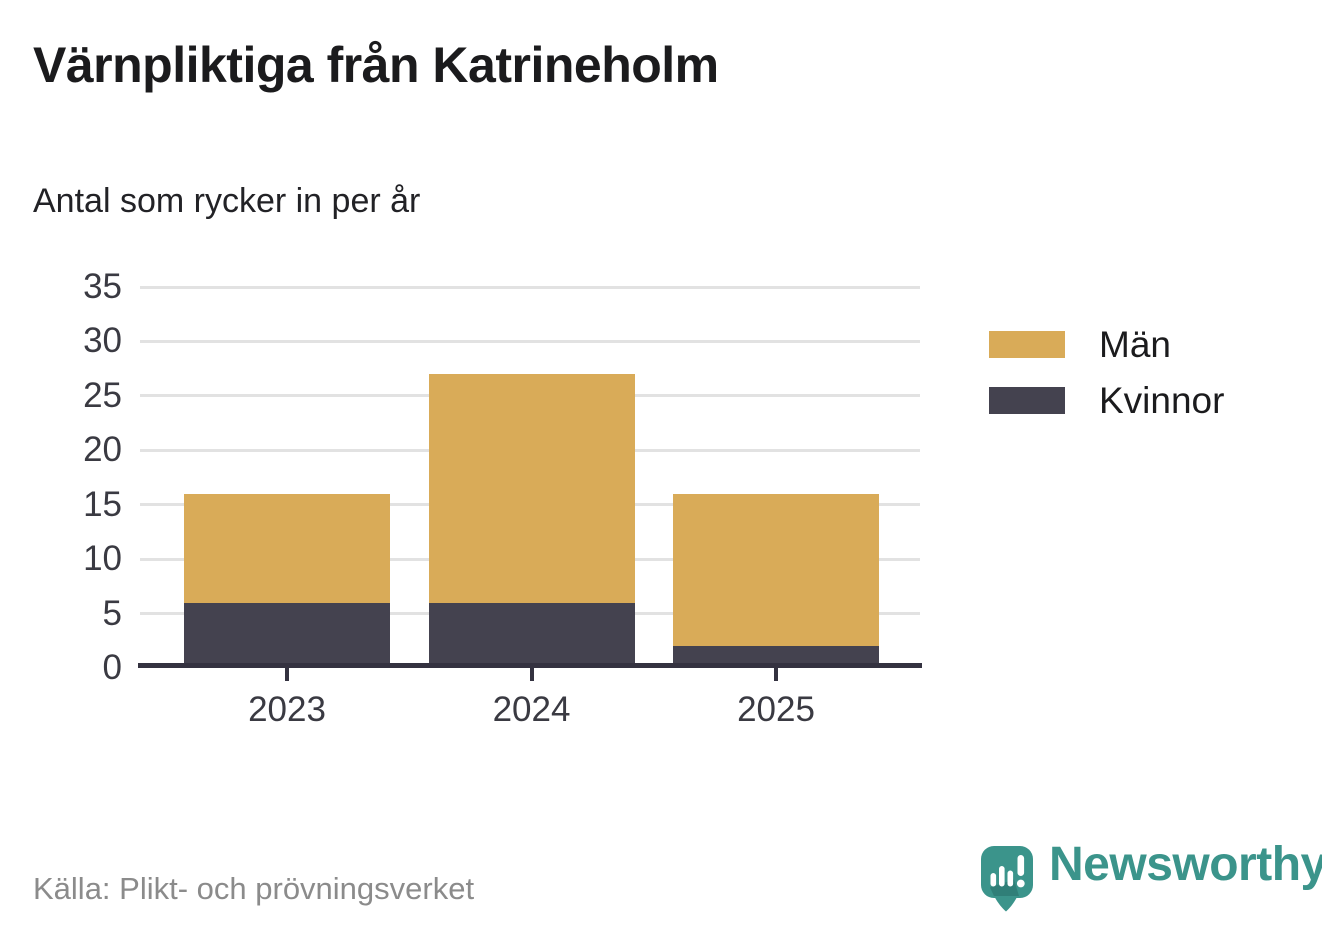 This screenshot has height=939, width=1322. I want to click on y-tick-label-5: 5, so click(112, 613).